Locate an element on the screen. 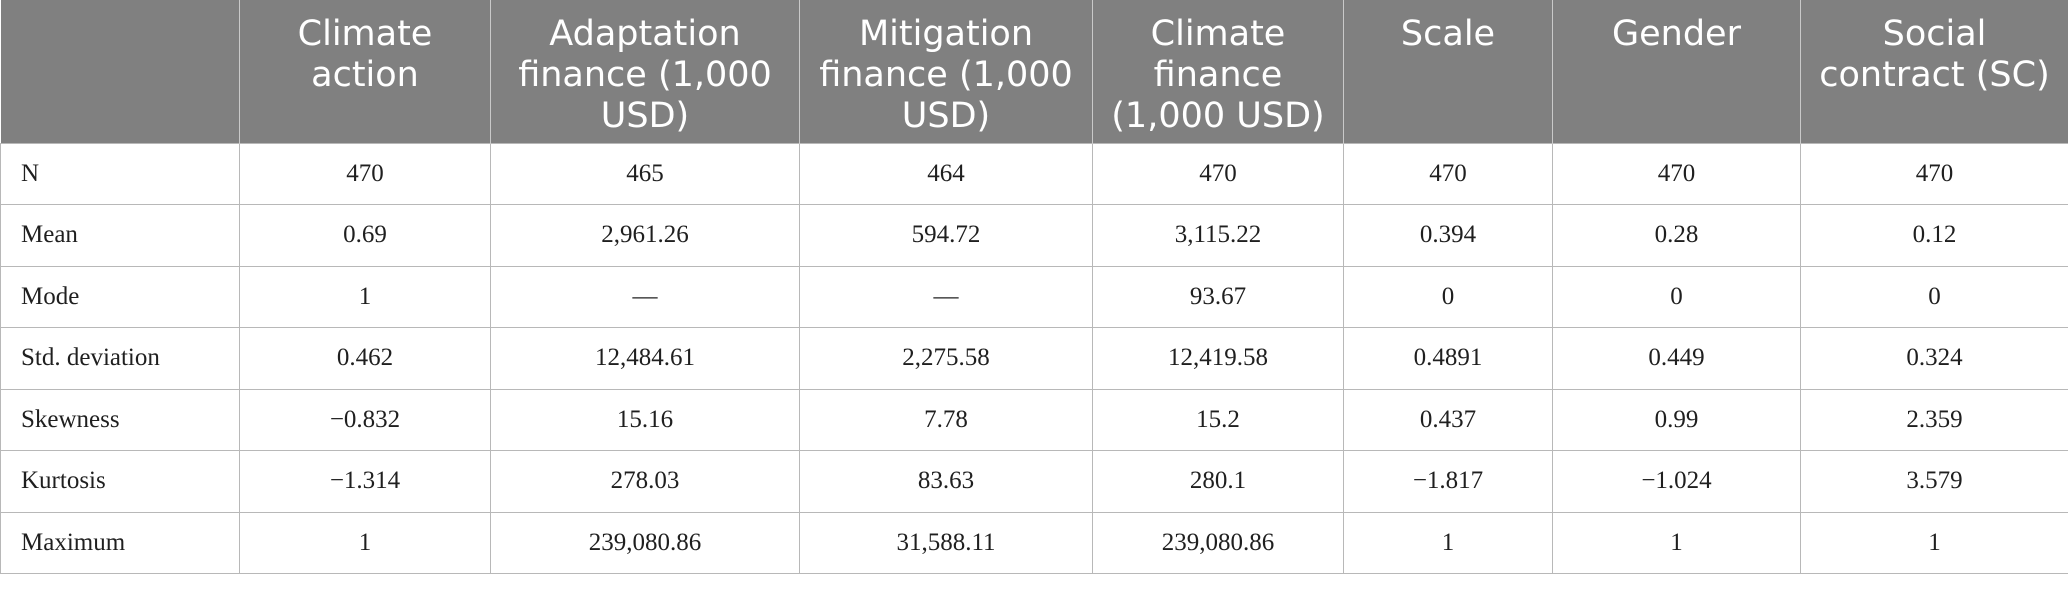  table-cell: 31,588.11 is located at coordinates (946, 542).